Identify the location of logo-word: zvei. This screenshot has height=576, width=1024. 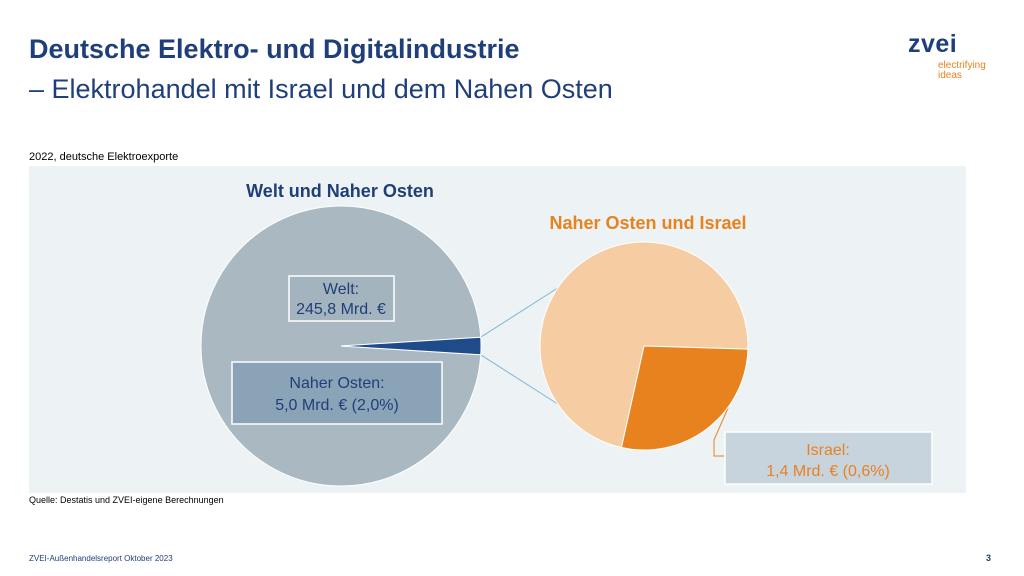
(933, 44).